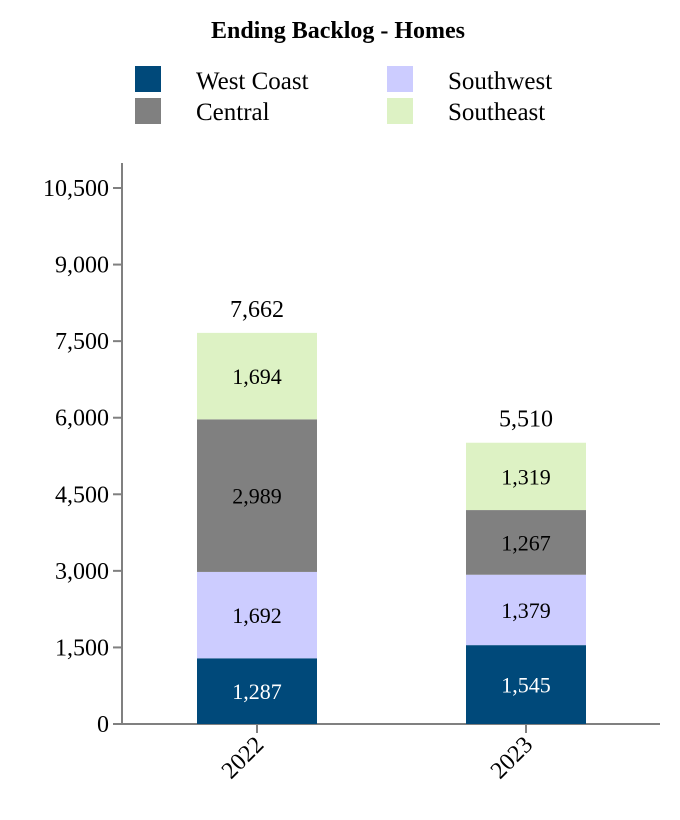 The image size is (680, 820). I want to click on data-label-southeast-2023: 1,319, so click(526, 476).